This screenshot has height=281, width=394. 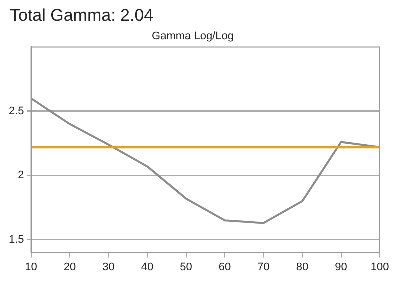 I want to click on x-tick-label: 20, so click(x=70, y=267).